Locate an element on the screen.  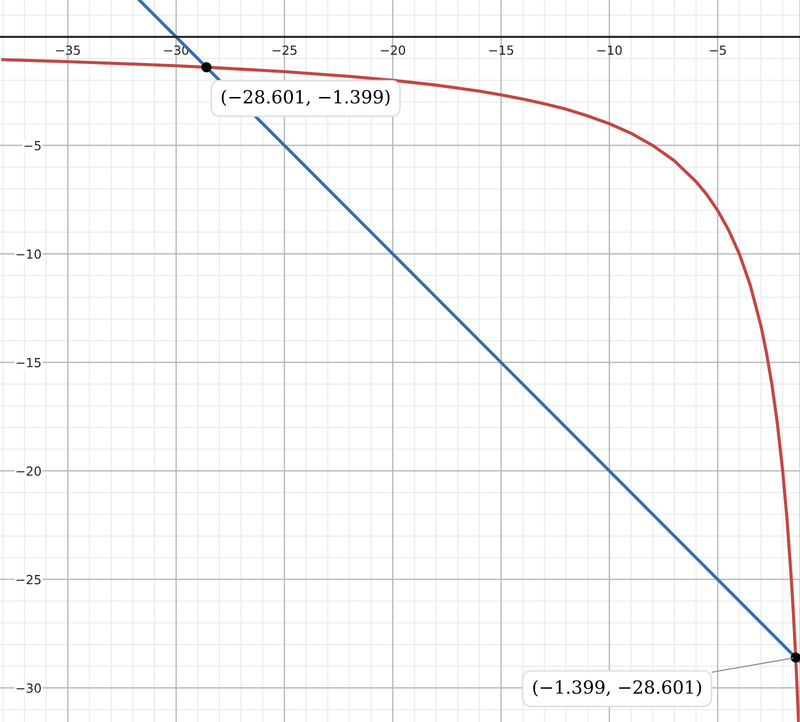
x-tick-label: −35 is located at coordinates (68, 50).